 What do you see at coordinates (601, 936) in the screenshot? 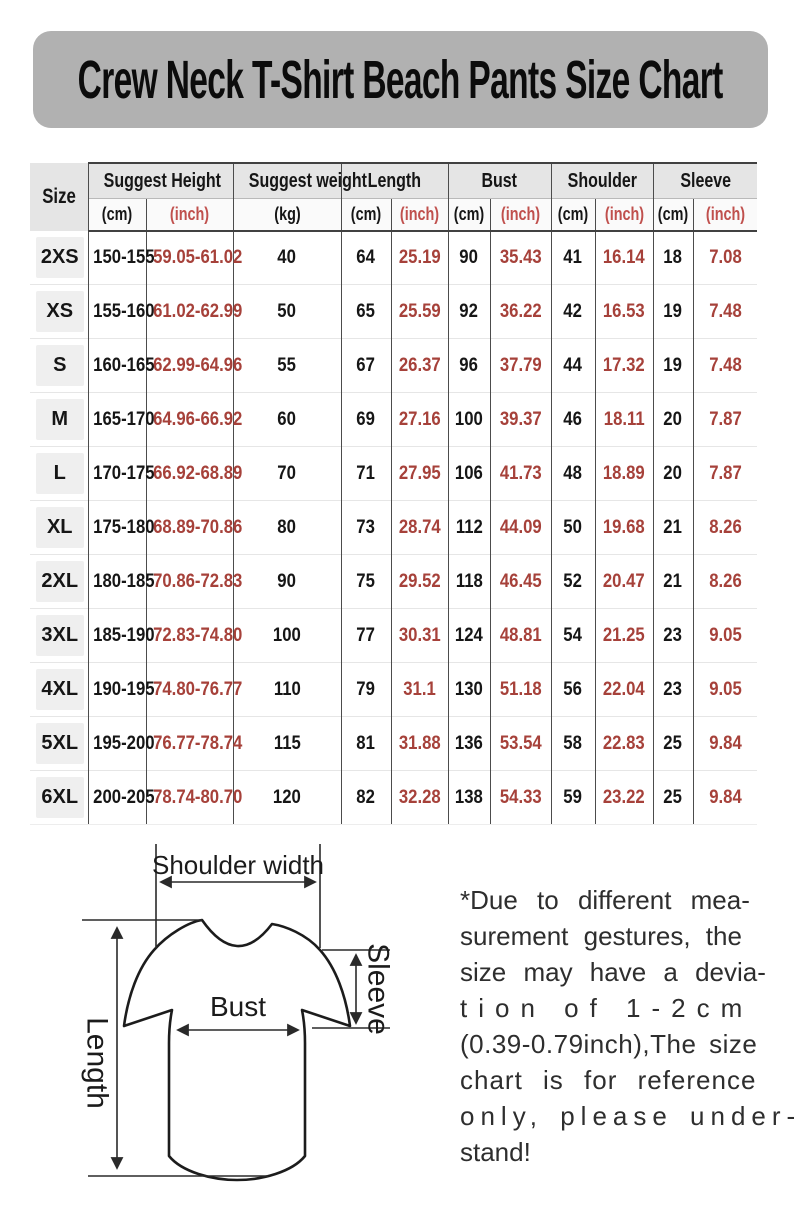
I see `note-line: surement gestures, the` at bounding box center [601, 936].